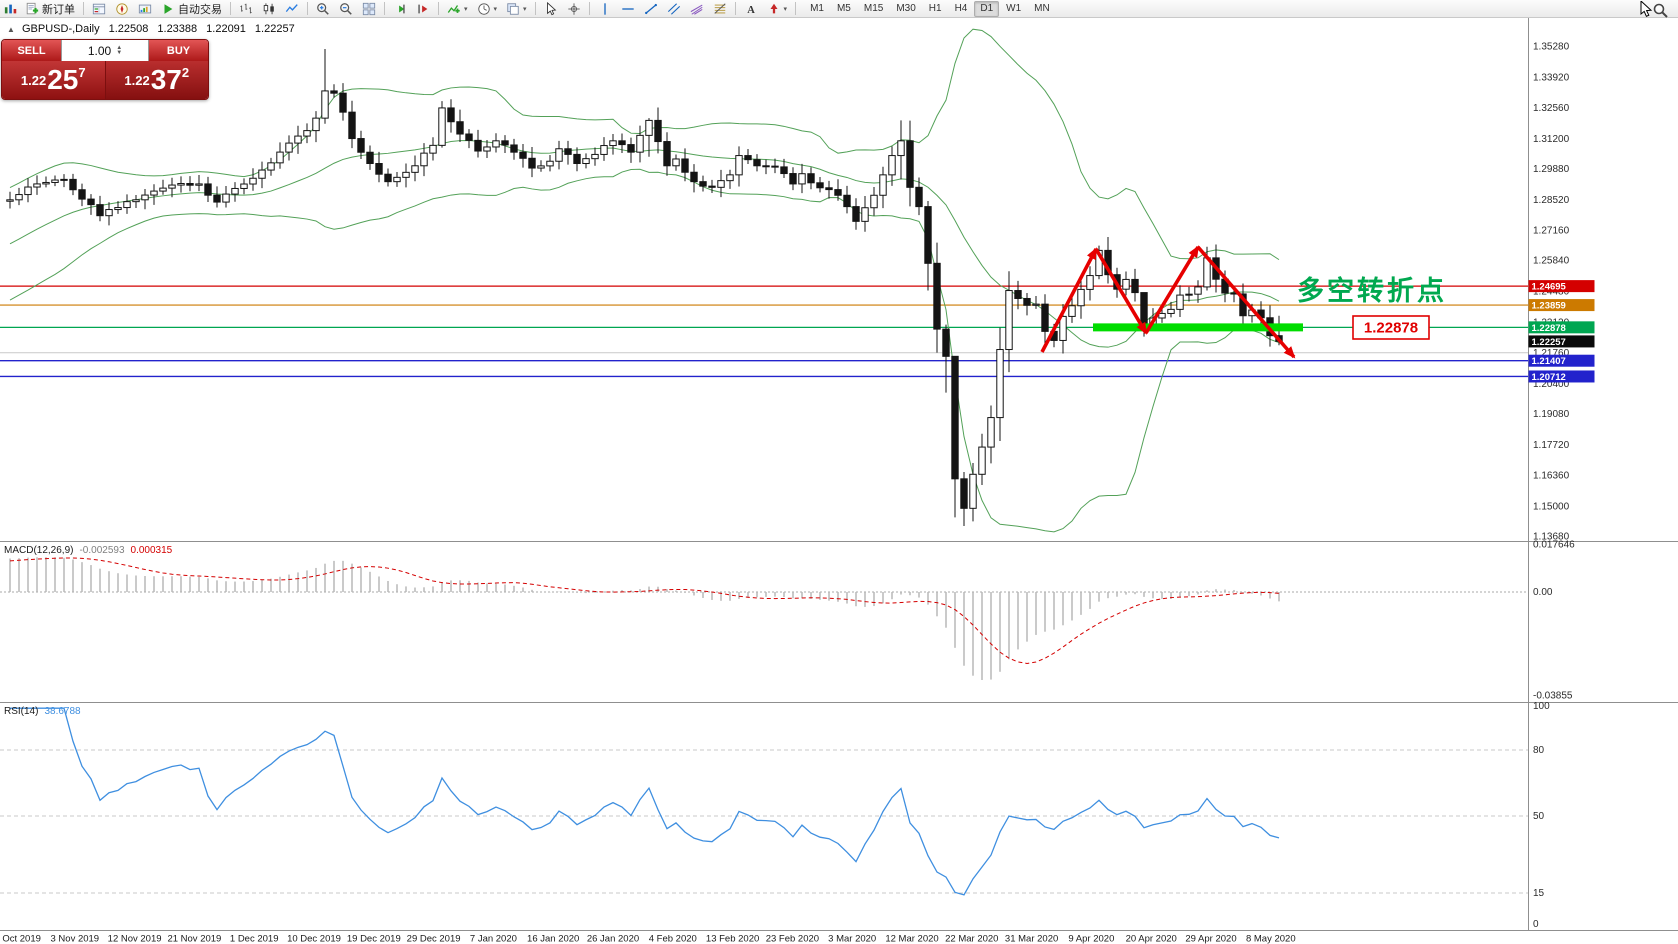  What do you see at coordinates (1372, 290) in the screenshot?
I see `annotation-text: 多空转折点` at bounding box center [1372, 290].